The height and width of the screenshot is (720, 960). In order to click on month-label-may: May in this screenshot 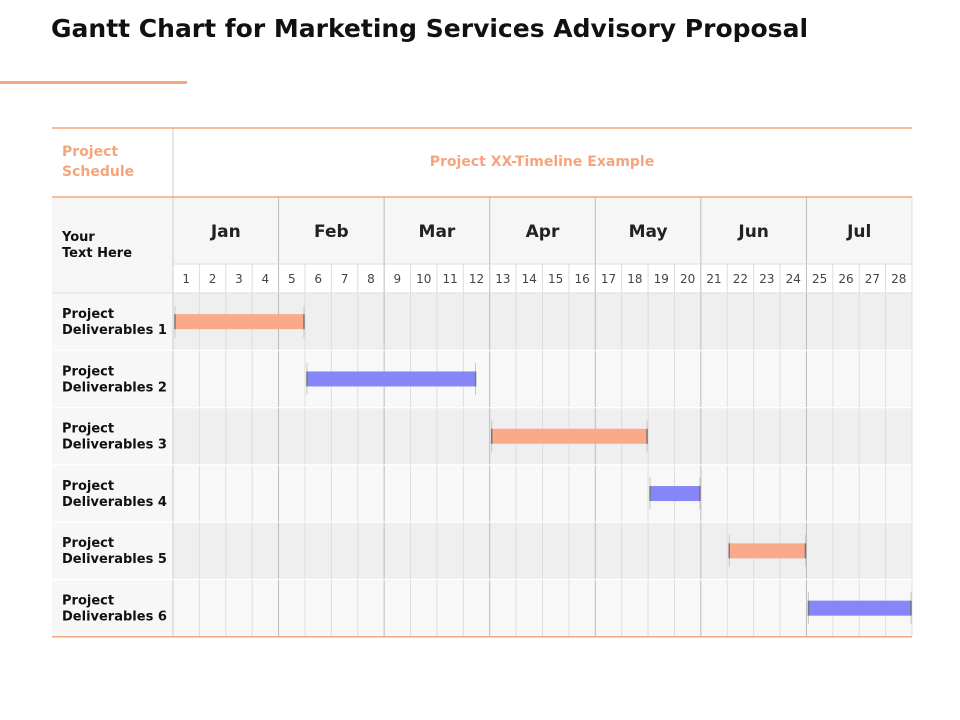, I will do `click(648, 232)`.